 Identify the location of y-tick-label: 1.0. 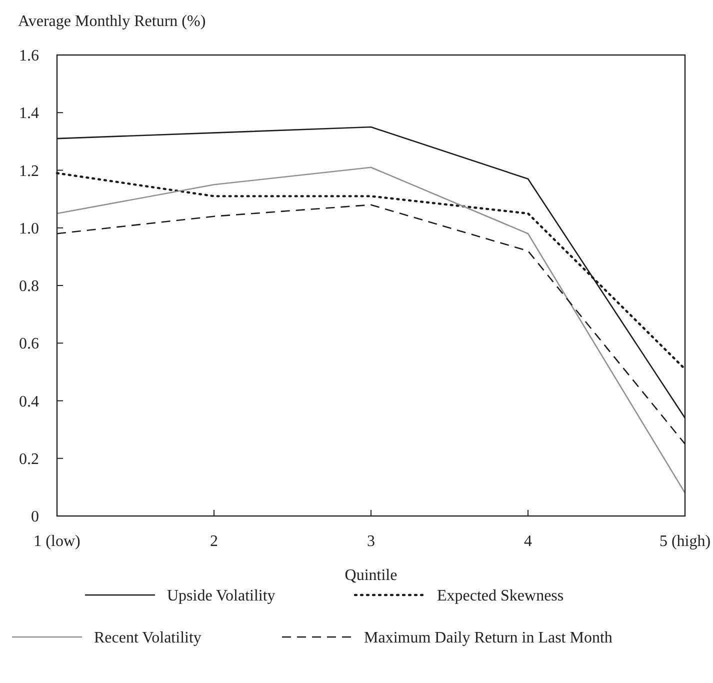
(29, 229).